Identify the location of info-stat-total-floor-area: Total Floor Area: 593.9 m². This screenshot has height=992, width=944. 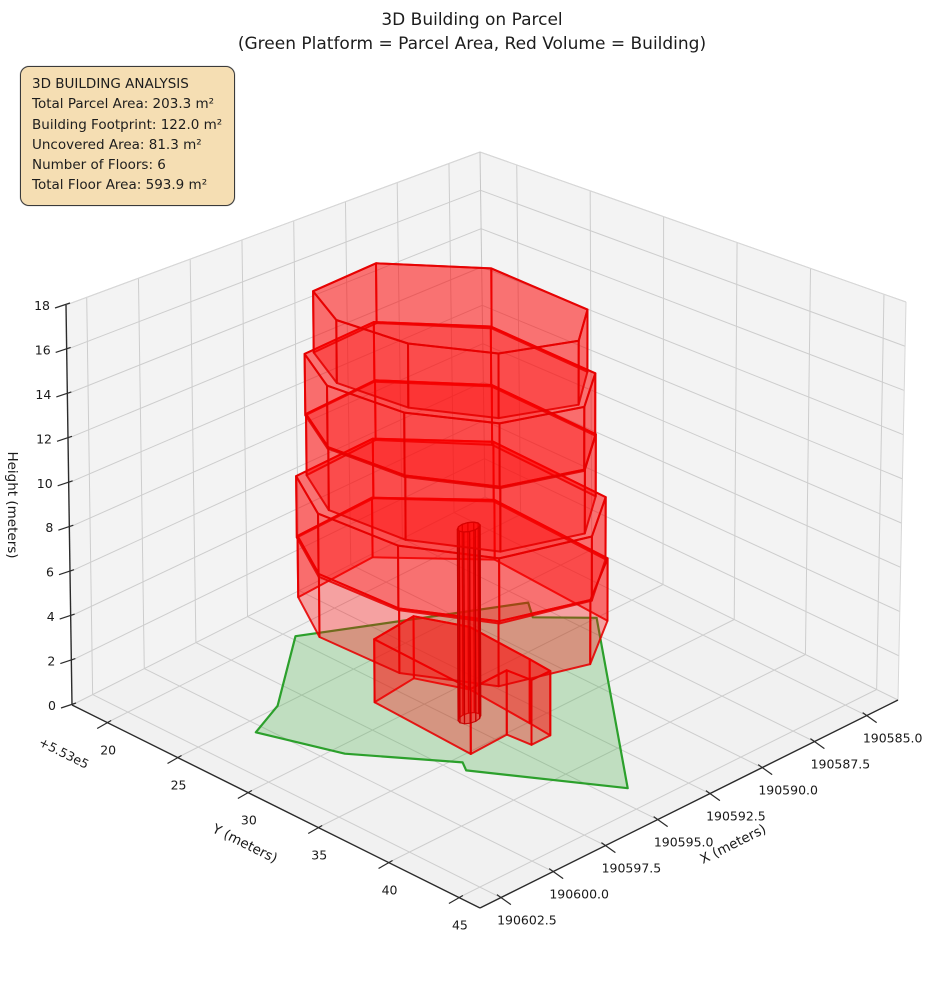
(120, 185).